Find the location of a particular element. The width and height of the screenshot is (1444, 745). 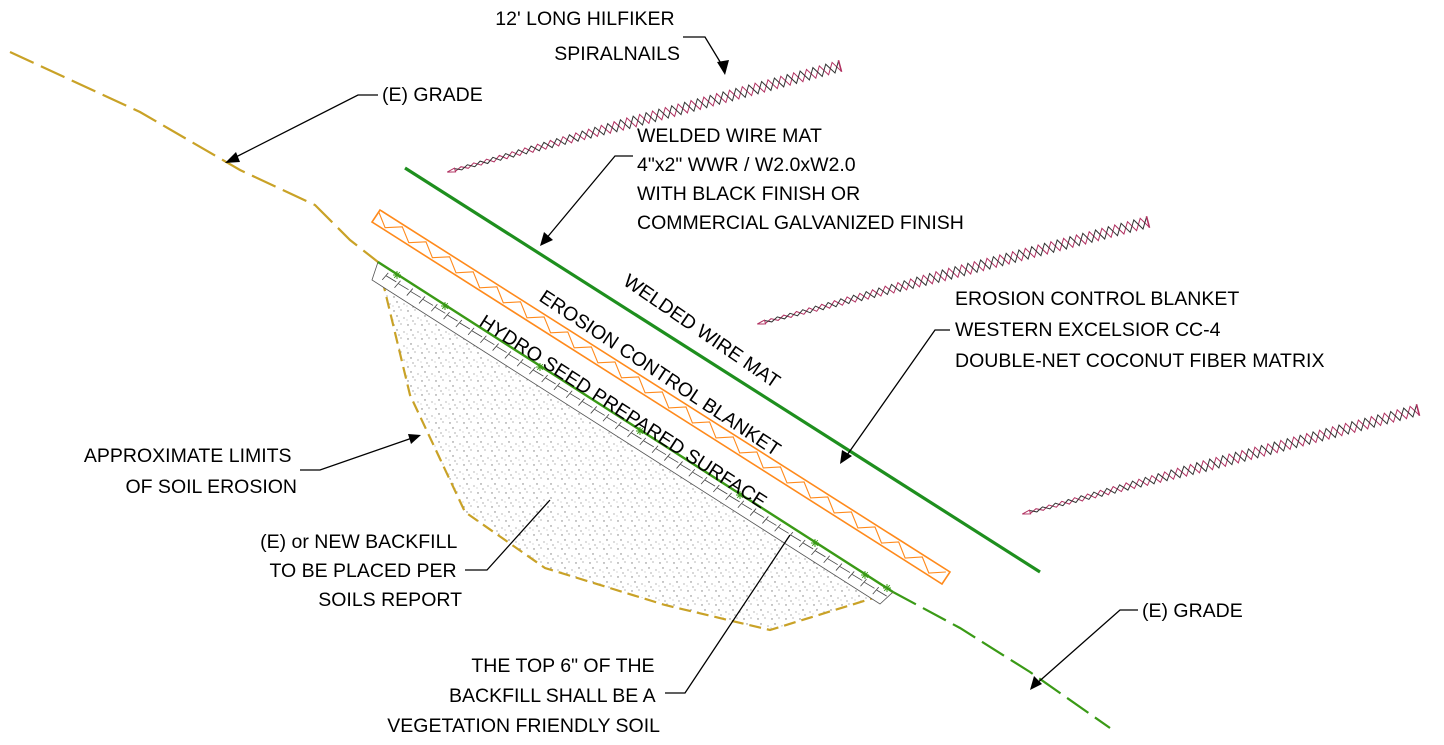

backfill-note-line1: (E) or NEW BACKFILL is located at coordinates (358, 542).